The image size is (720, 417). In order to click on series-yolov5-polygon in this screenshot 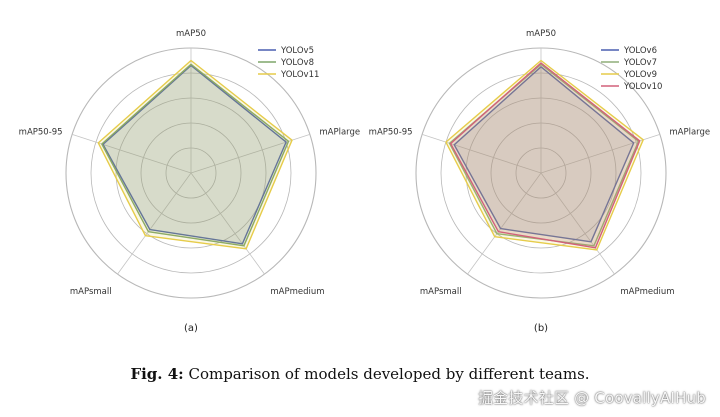, I will do `click(194, 154)`.